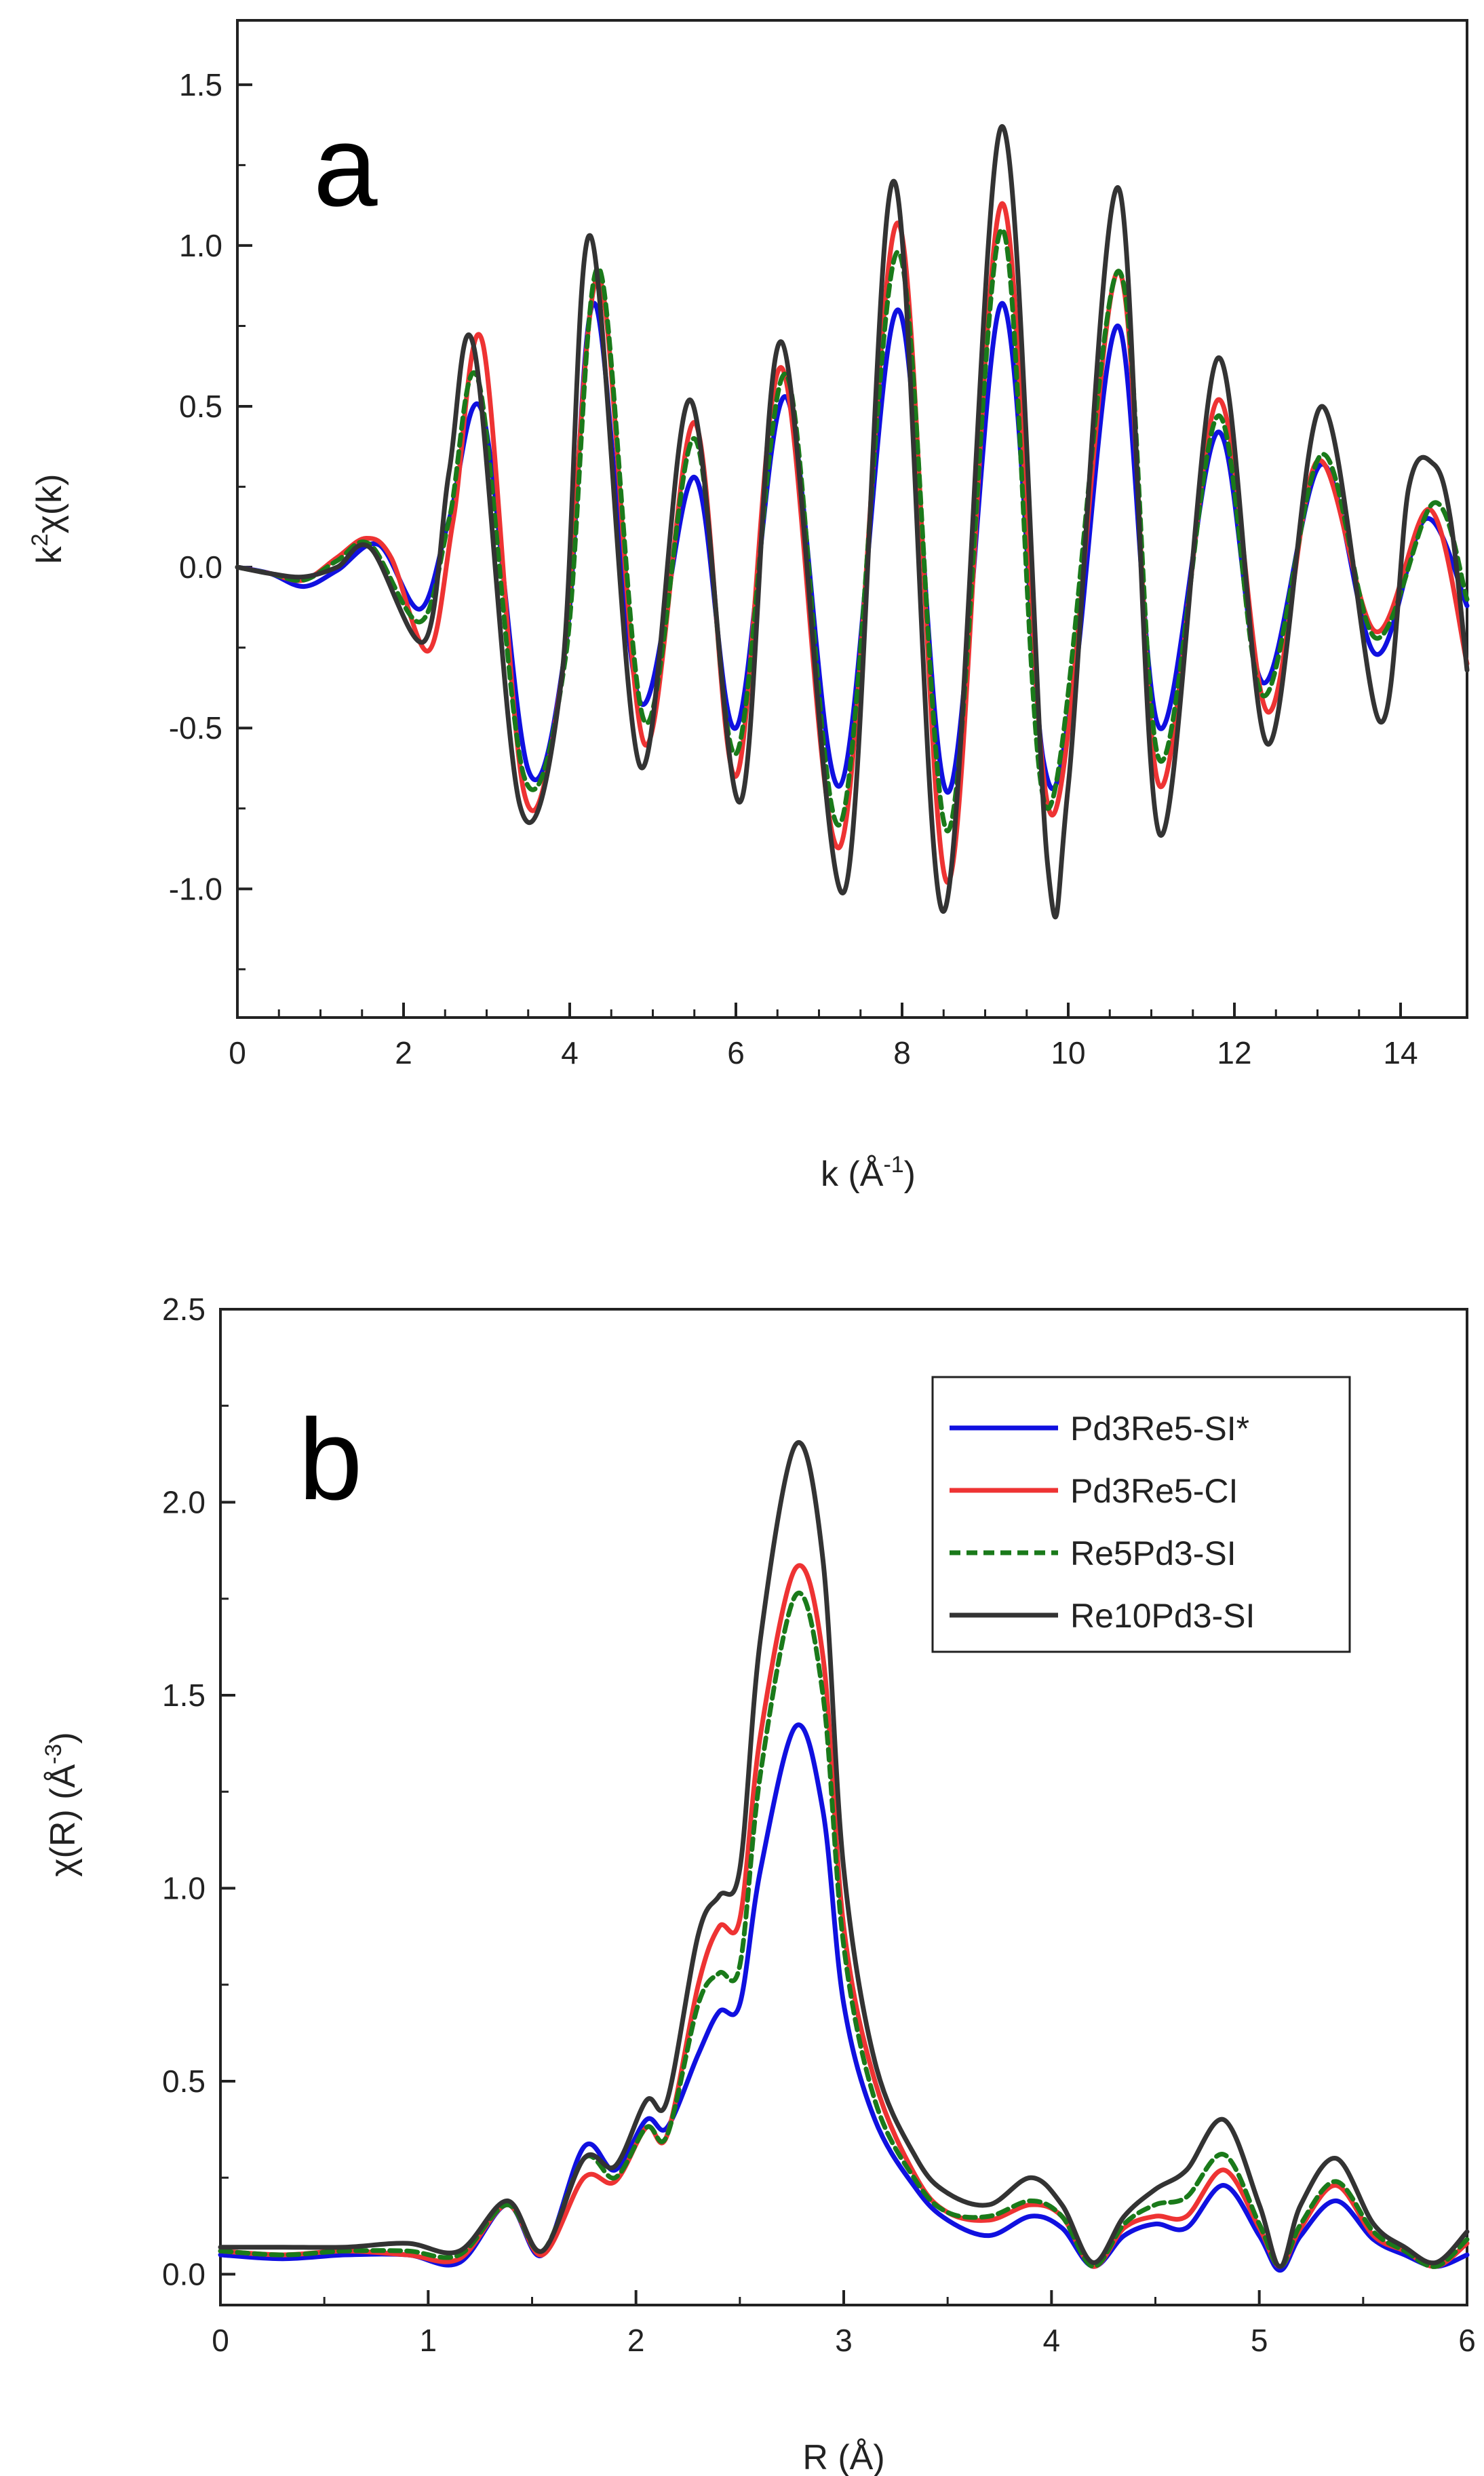  I want to click on y-tick-label: -0.5, so click(195, 728).